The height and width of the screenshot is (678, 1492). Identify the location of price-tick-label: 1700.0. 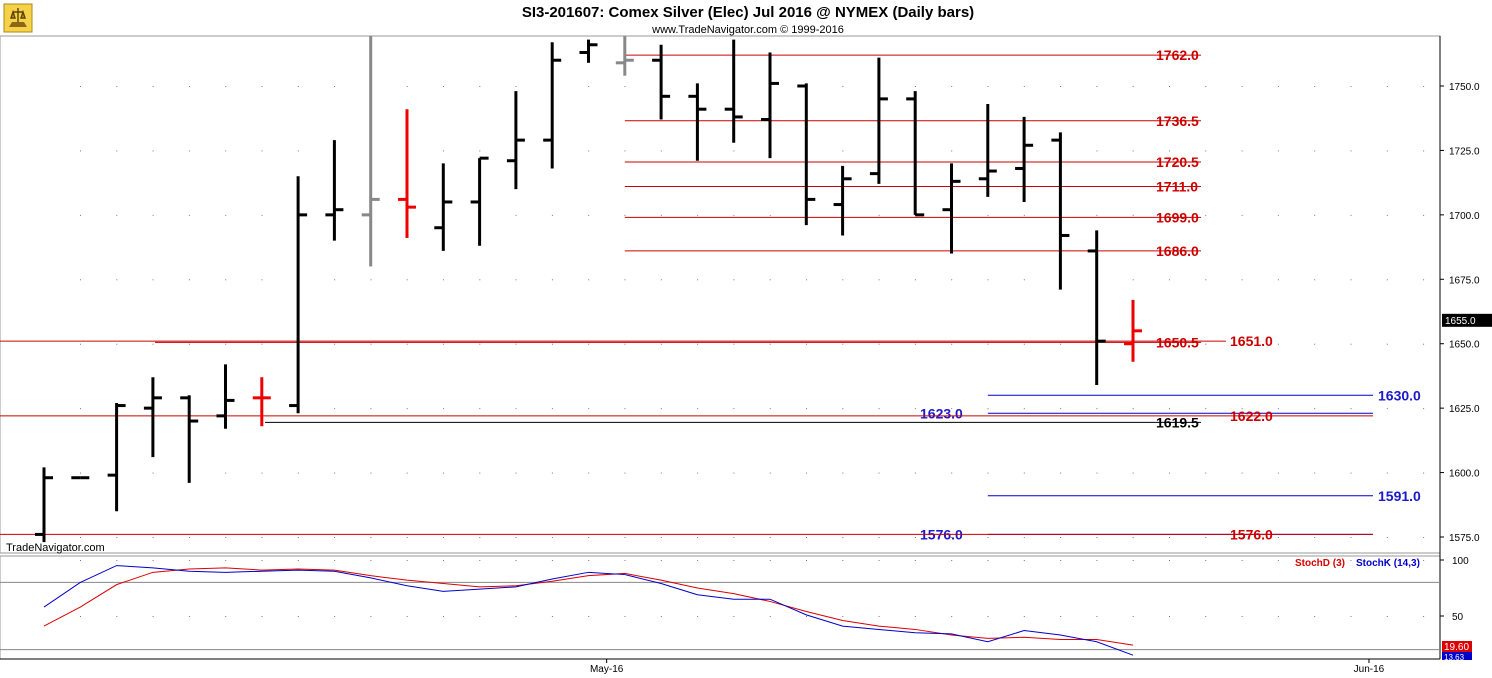
(1464, 216).